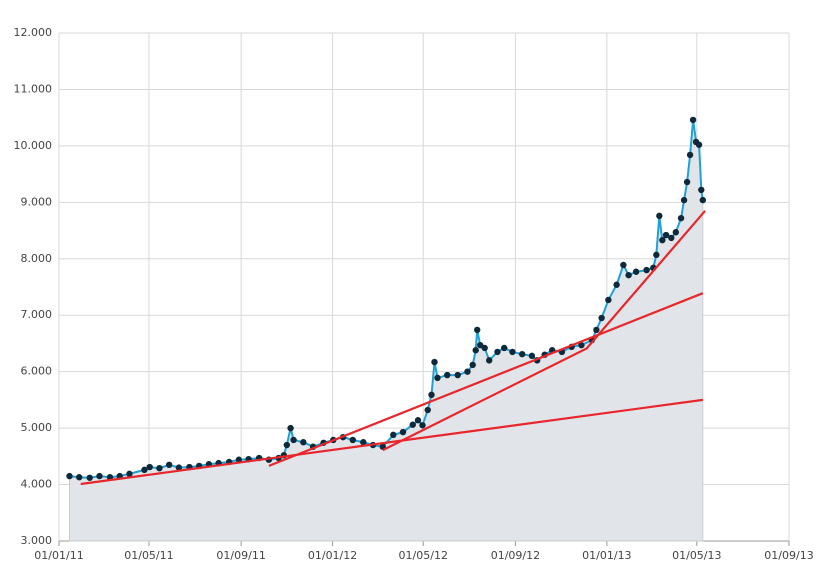  What do you see at coordinates (37, 371) in the screenshot?
I see `y-tick-label: 6.000` at bounding box center [37, 371].